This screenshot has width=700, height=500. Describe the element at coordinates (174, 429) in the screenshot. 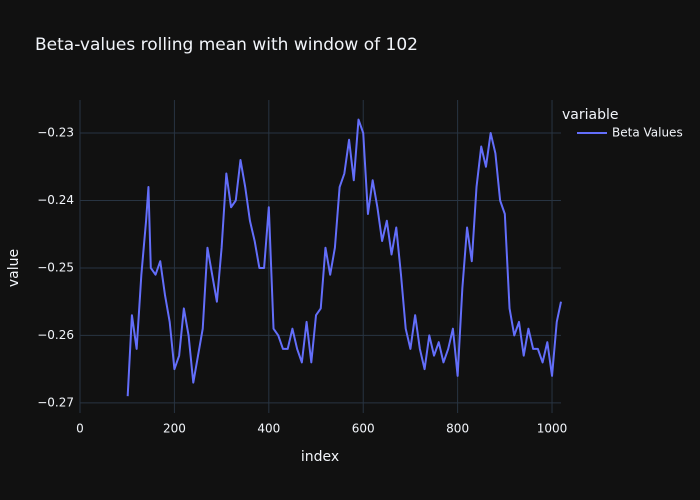

I see `x-tick-label: 200` at that location.